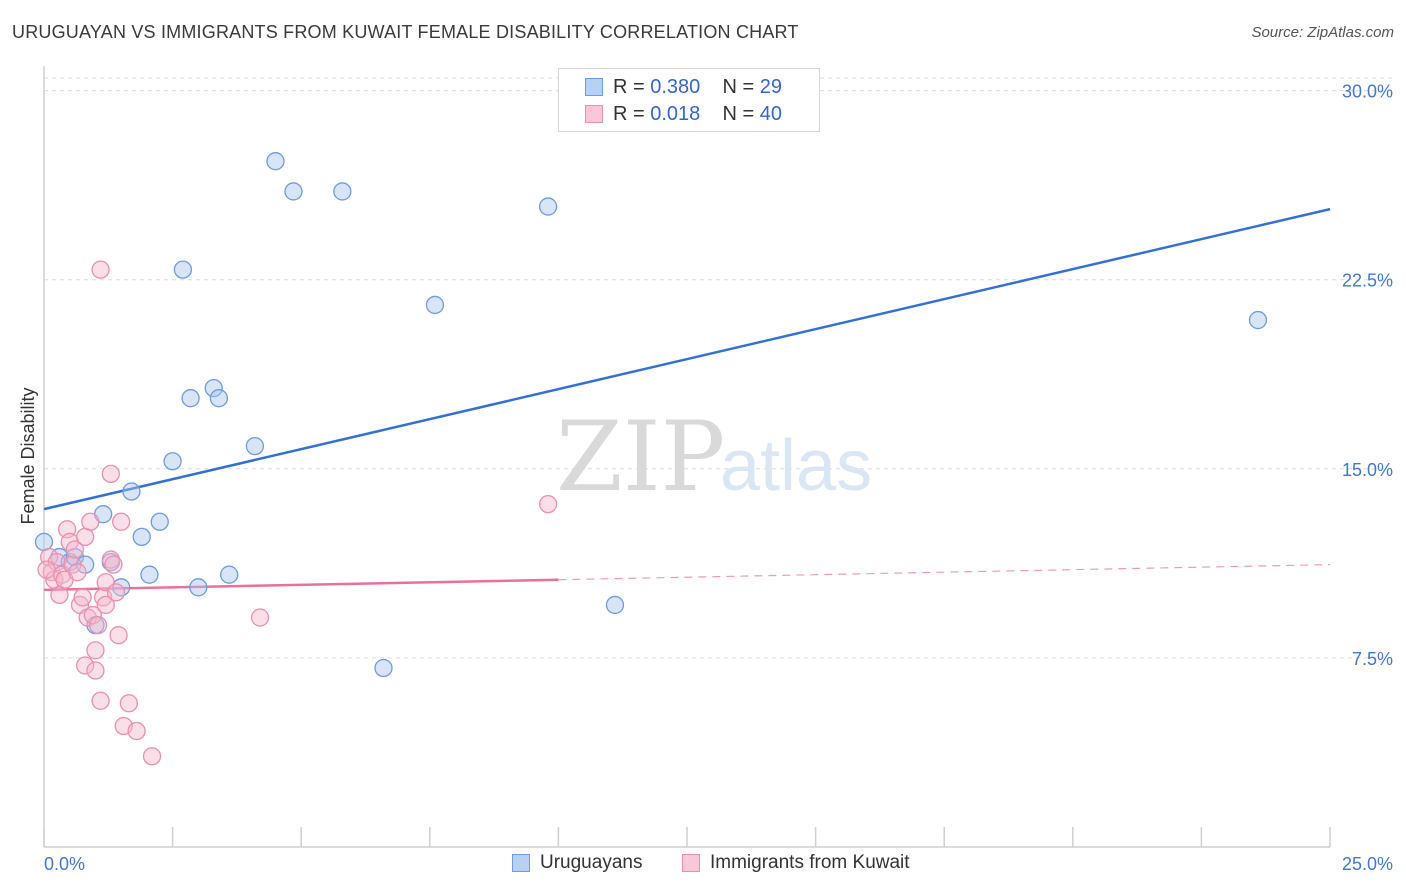 The image size is (1406, 892). Describe the element at coordinates (771, 113) in the screenshot. I see `legend-n-value: 40` at that location.